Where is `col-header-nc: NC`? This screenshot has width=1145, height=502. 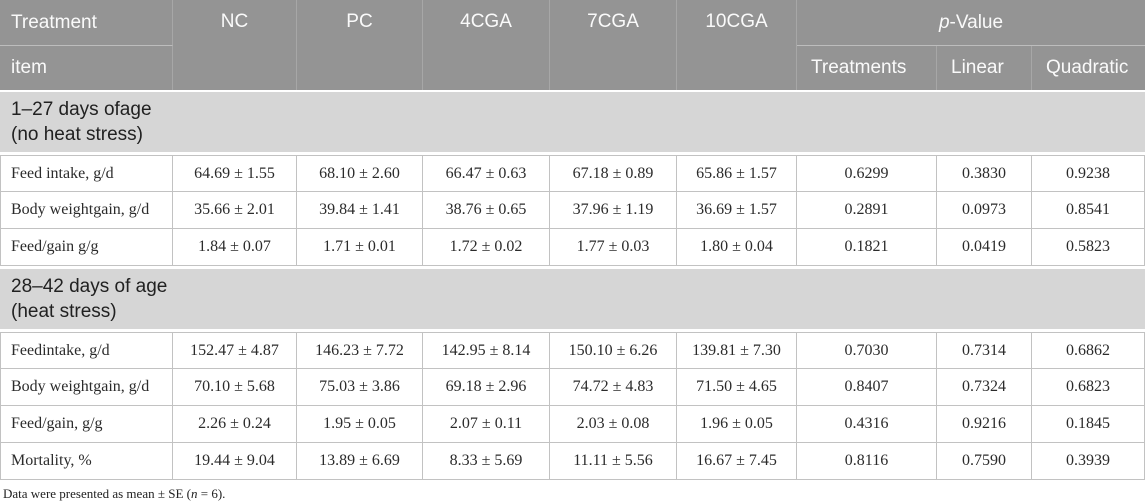
col-header-nc: NC is located at coordinates (235, 45).